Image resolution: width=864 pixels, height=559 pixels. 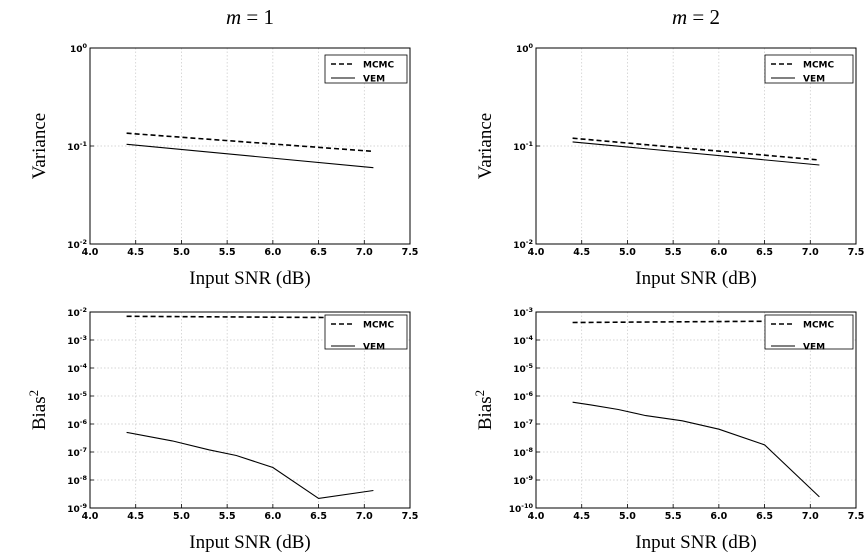 I want to click on y-tick-label: 10⁰, so click(x=525, y=48).